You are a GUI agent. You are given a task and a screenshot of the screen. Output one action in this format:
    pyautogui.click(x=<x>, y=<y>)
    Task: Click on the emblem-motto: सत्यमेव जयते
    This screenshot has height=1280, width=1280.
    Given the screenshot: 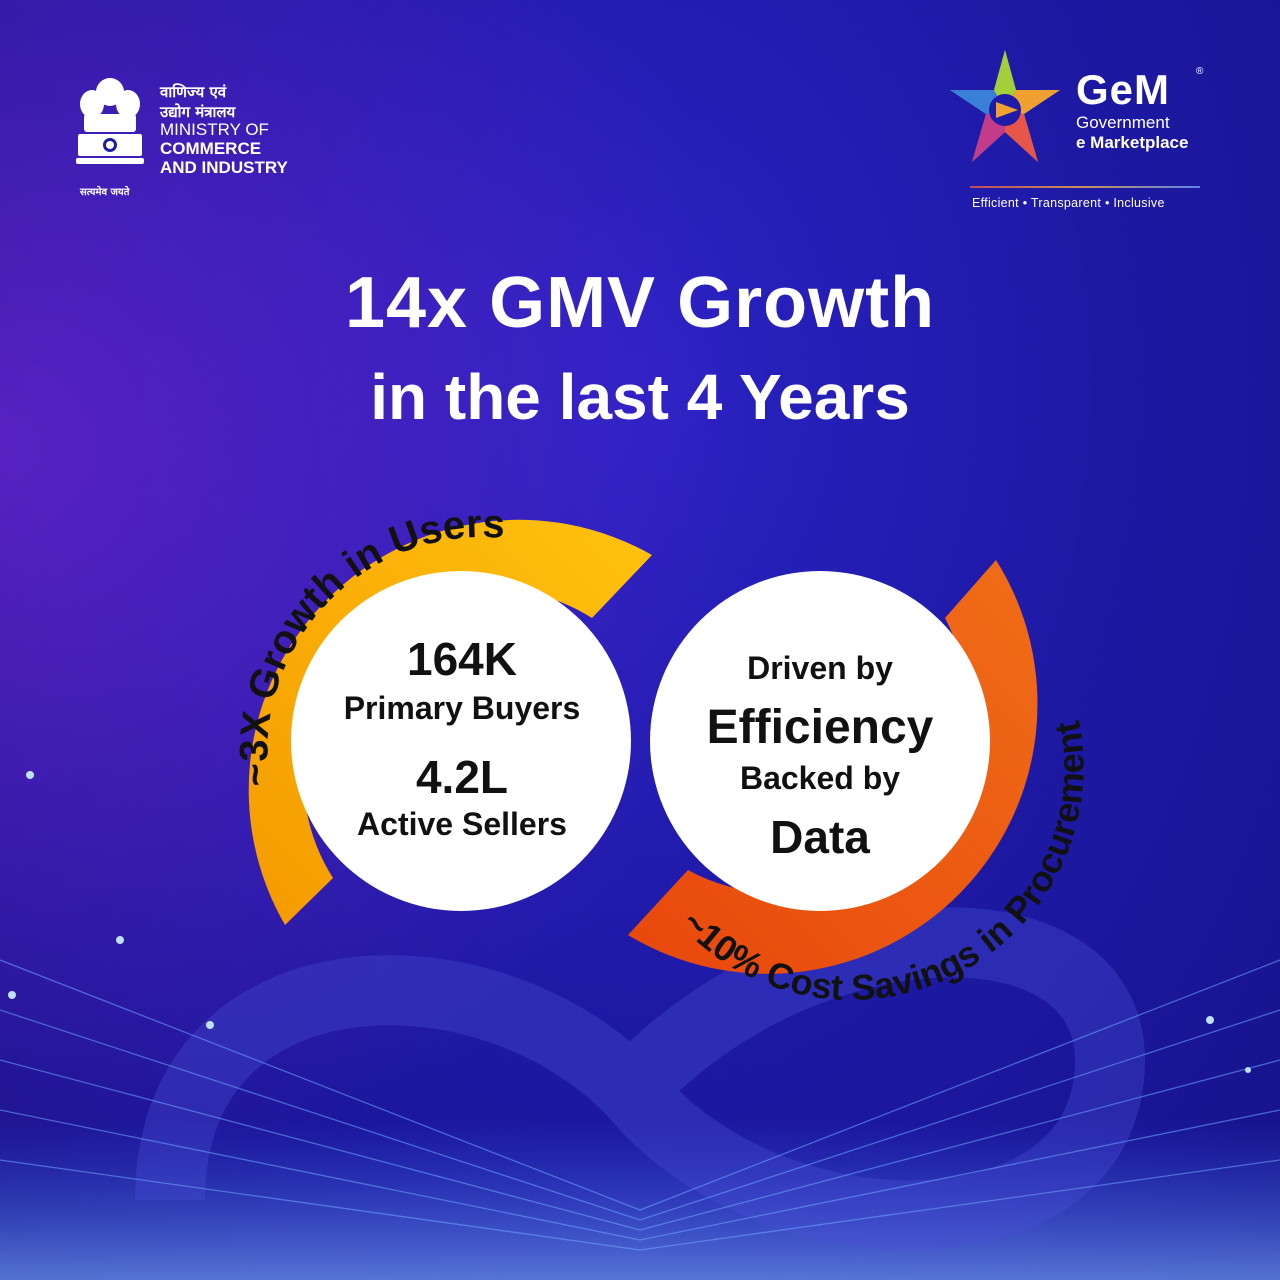 What is the action you would take?
    pyautogui.click(x=105, y=192)
    